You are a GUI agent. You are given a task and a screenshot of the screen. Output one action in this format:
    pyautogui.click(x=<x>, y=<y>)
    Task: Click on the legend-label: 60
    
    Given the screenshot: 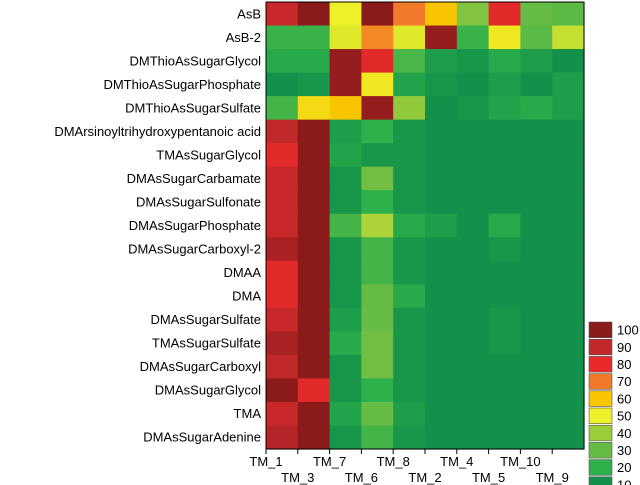 What is the action you would take?
    pyautogui.click(x=624, y=398)
    